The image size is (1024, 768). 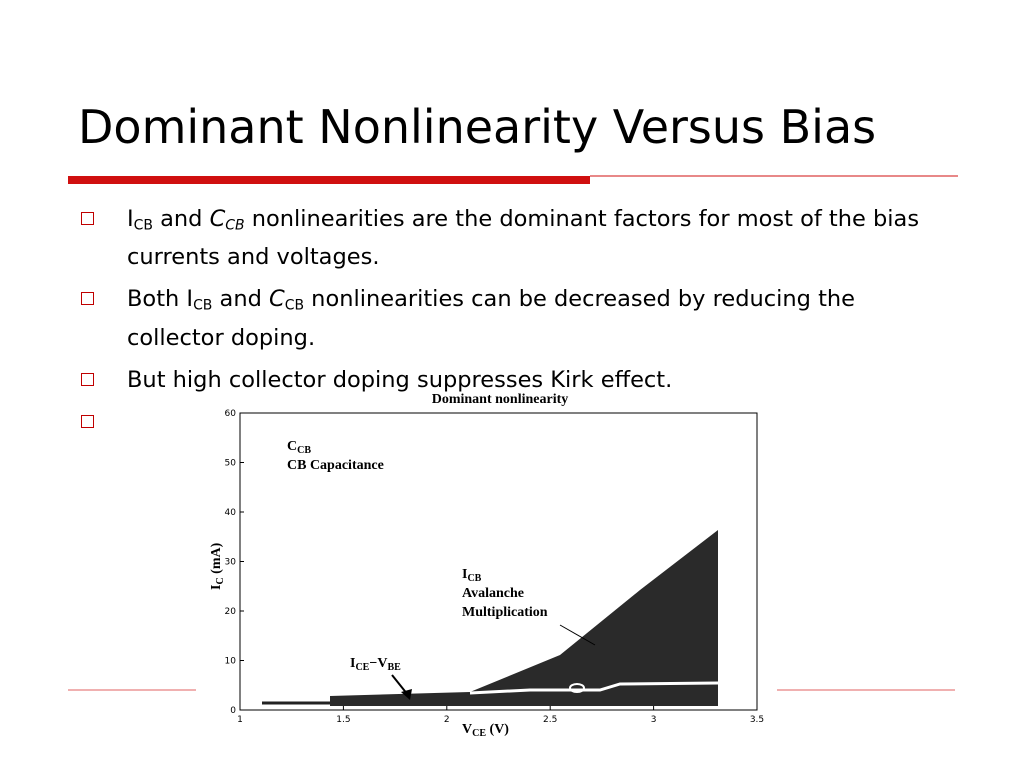 What do you see at coordinates (231, 662) in the screenshot?
I see `y-tick-label: 10` at bounding box center [231, 662].